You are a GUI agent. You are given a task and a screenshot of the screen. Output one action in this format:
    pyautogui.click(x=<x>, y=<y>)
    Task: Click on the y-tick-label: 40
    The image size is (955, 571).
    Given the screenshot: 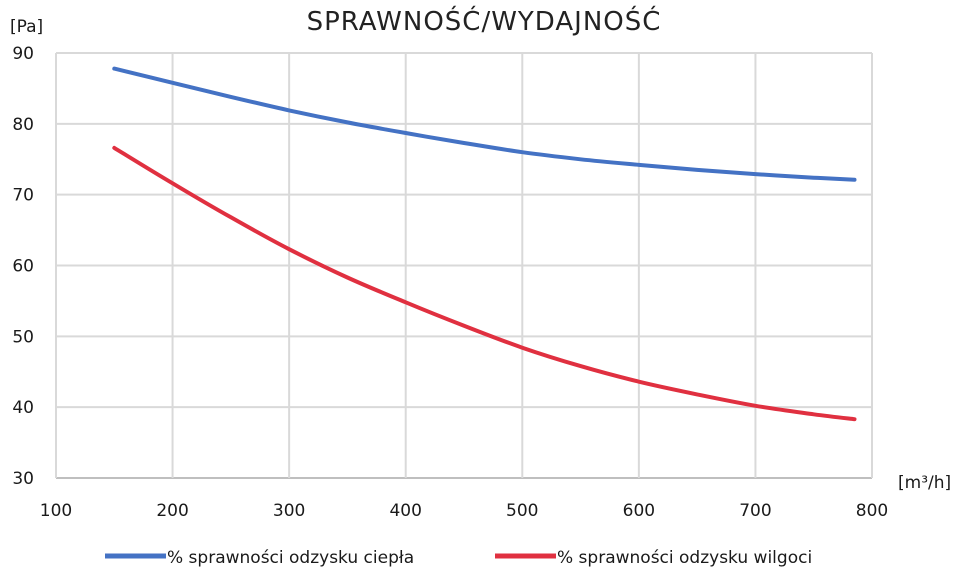 What is the action you would take?
    pyautogui.click(x=23, y=408)
    